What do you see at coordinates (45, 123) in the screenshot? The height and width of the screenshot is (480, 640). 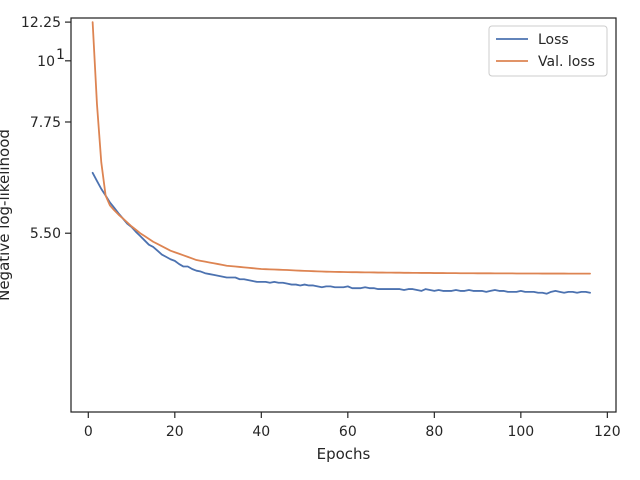 I see `y-tick-label: 7.75` at bounding box center [45, 123].